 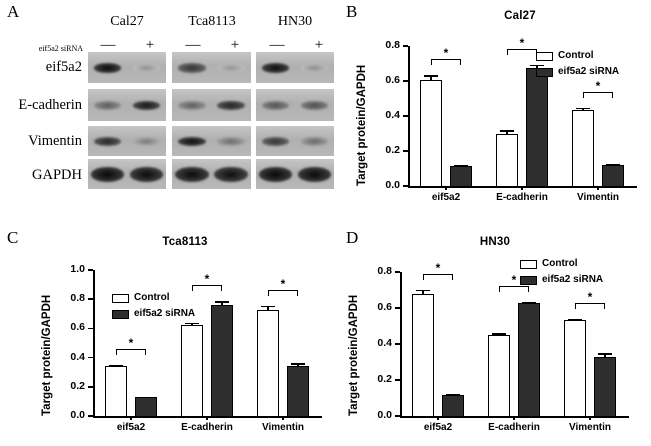 I want to click on bar-e-cadherin-sirna, so click(x=529, y=359).